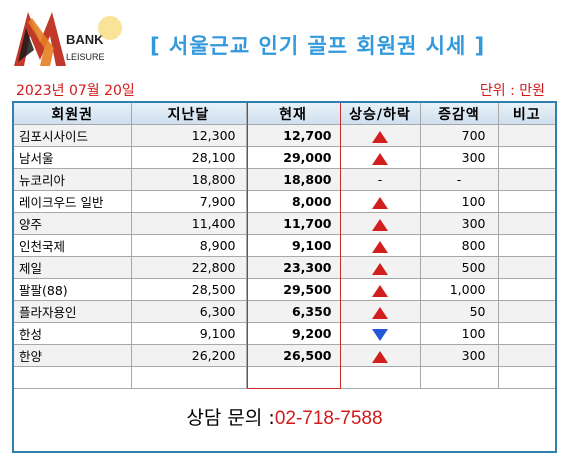 The image size is (571, 469). What do you see at coordinates (512, 91) in the screenshot?
I see `unit-label: 단위 : 만원` at bounding box center [512, 91].